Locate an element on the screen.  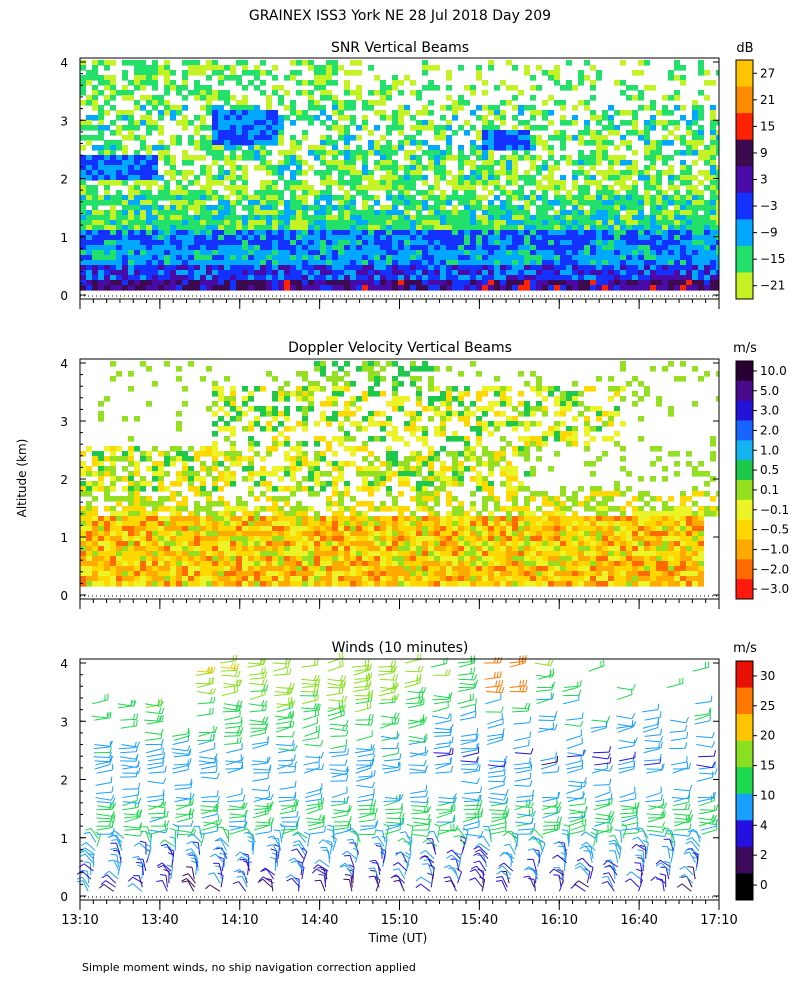
barb-flag is located at coordinates (114, 818).